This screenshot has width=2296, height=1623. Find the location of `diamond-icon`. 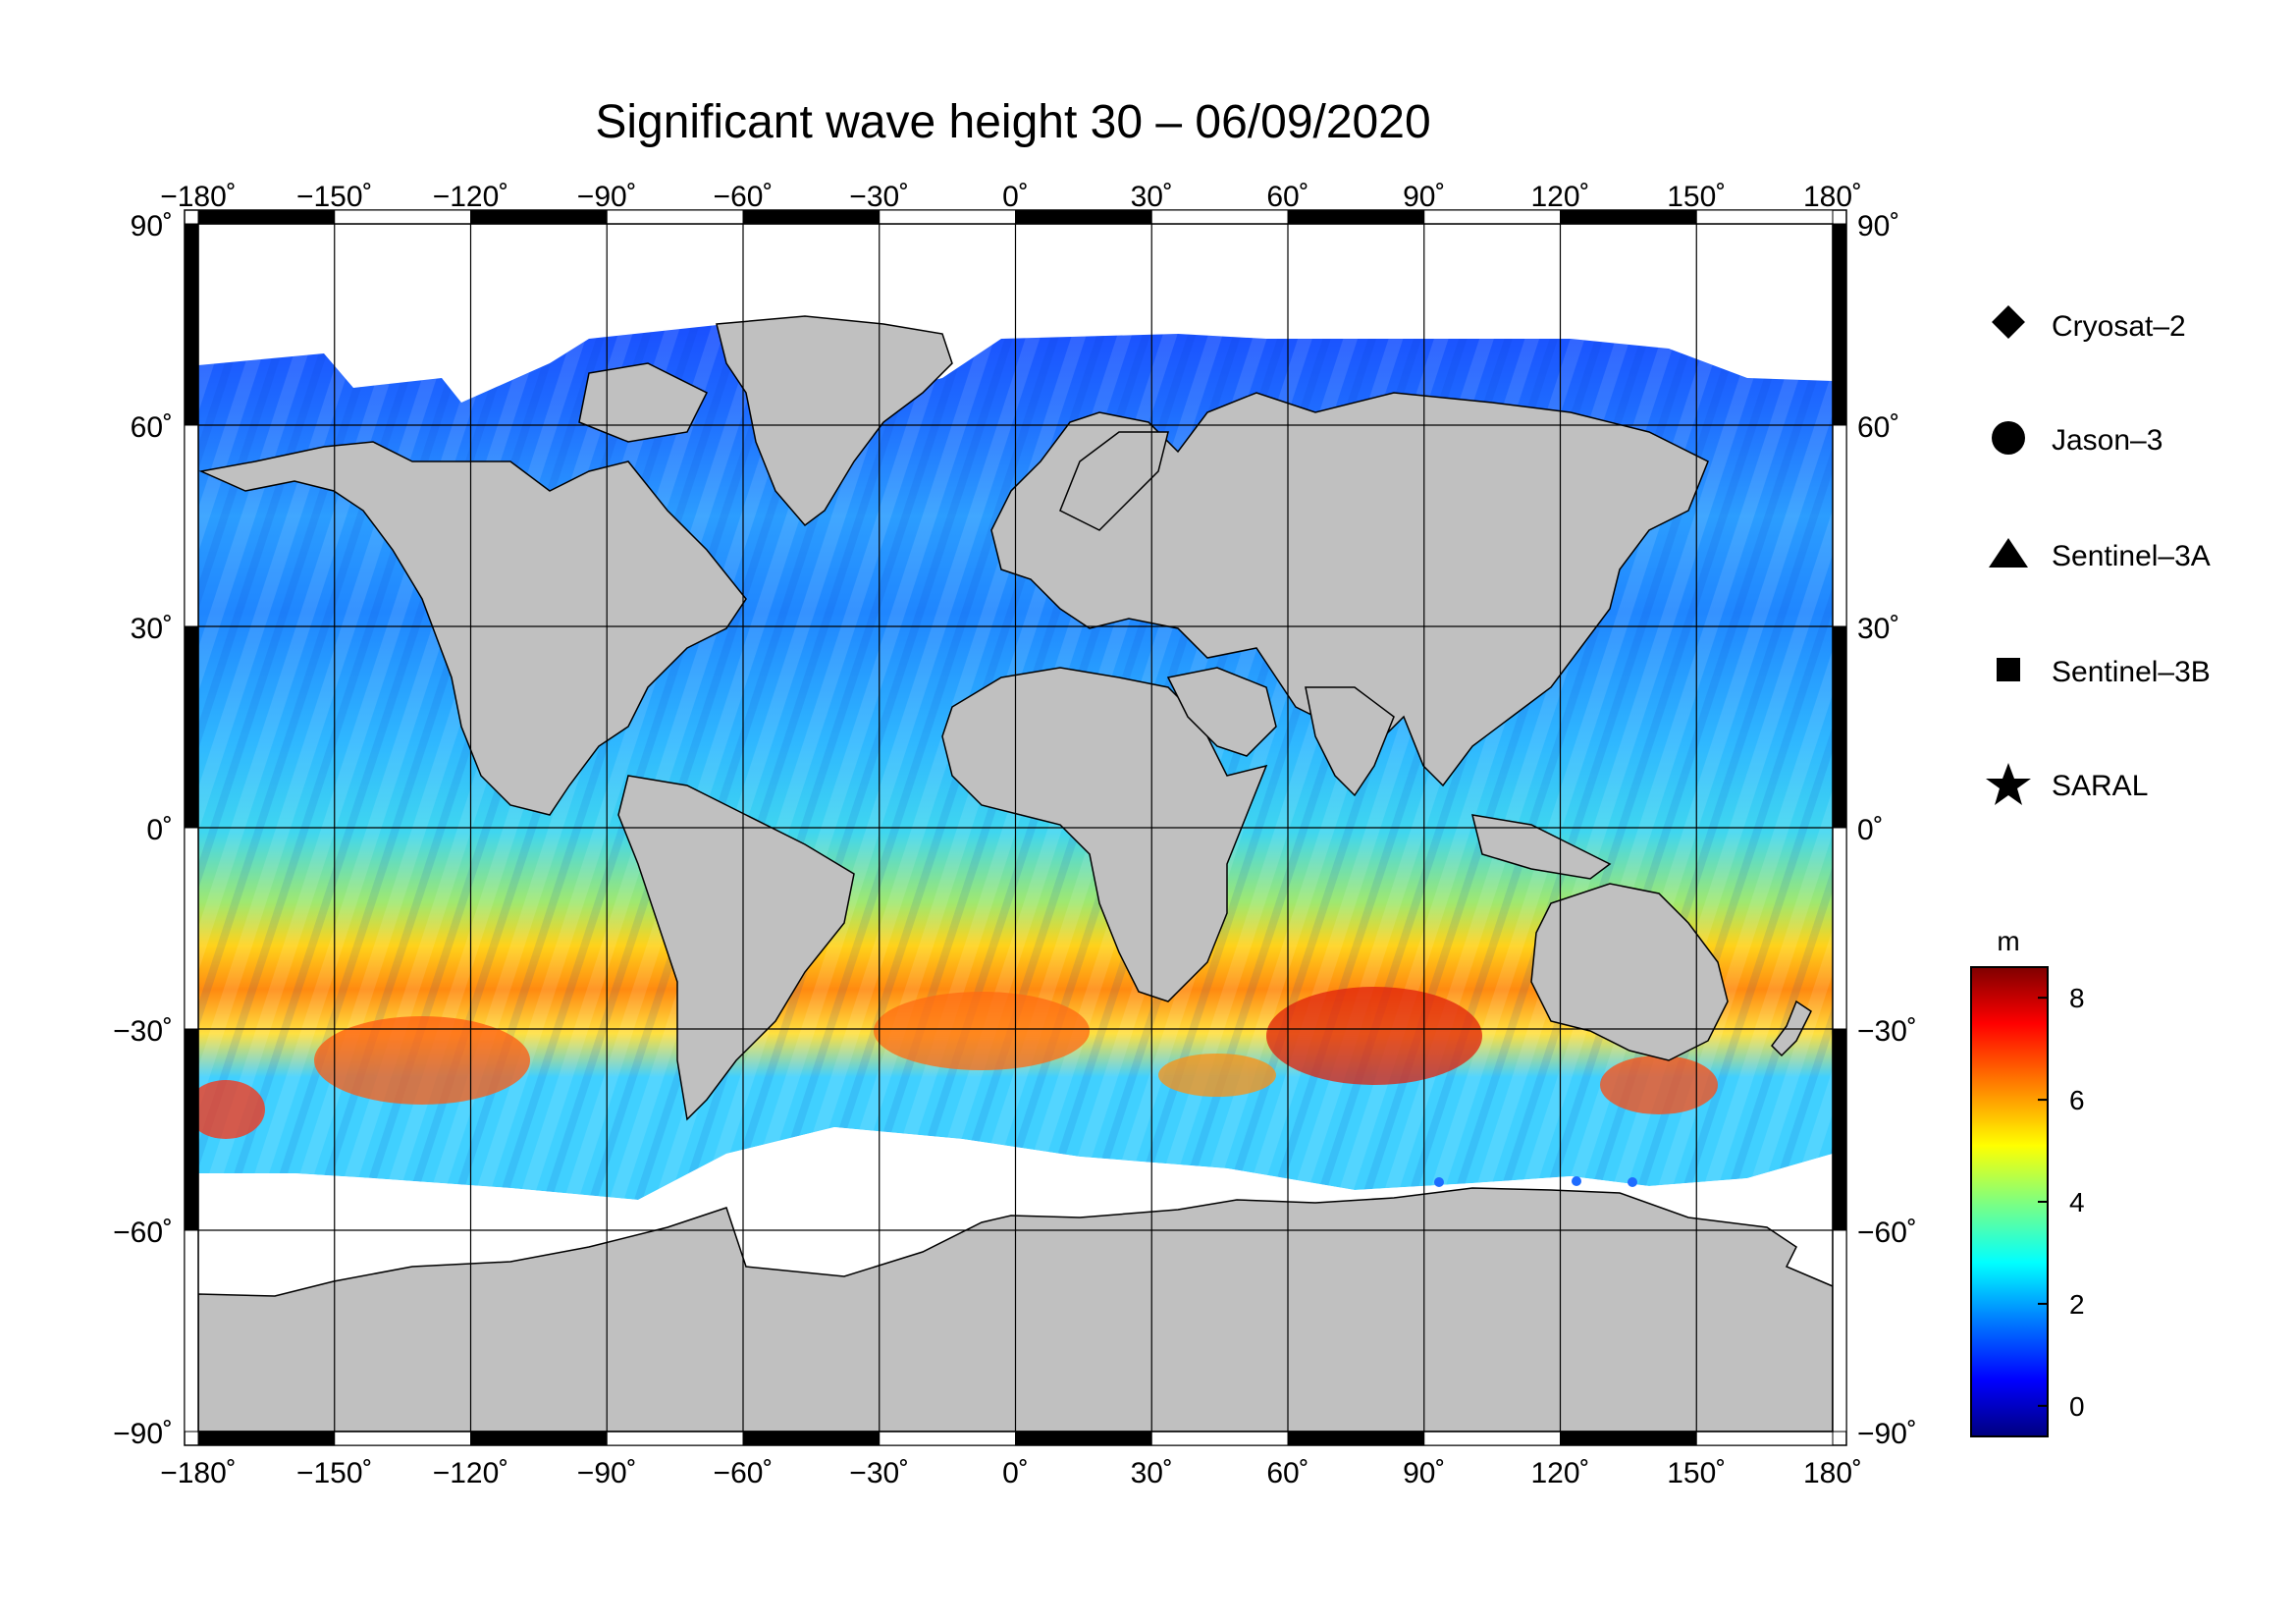

diamond-icon is located at coordinates (2008, 322).